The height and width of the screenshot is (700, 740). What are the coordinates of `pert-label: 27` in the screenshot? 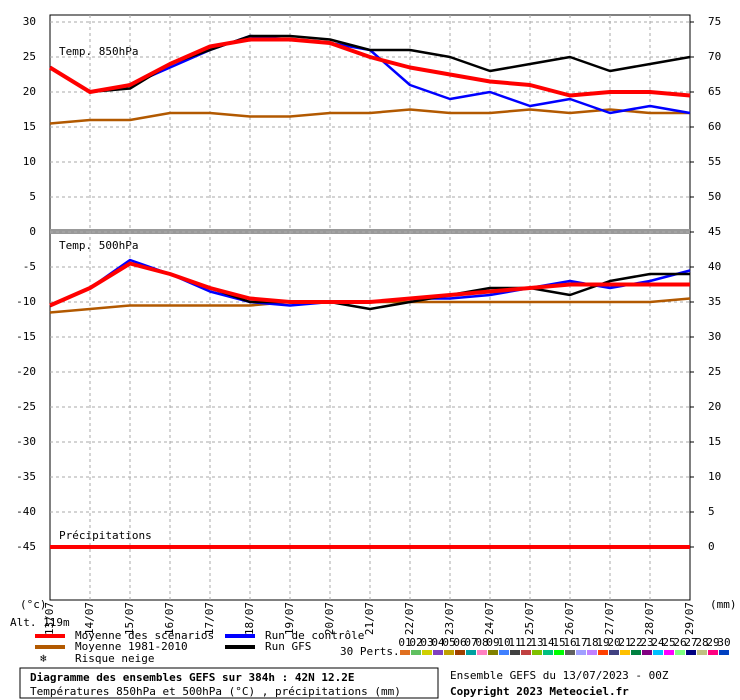 It's located at (690, 642).